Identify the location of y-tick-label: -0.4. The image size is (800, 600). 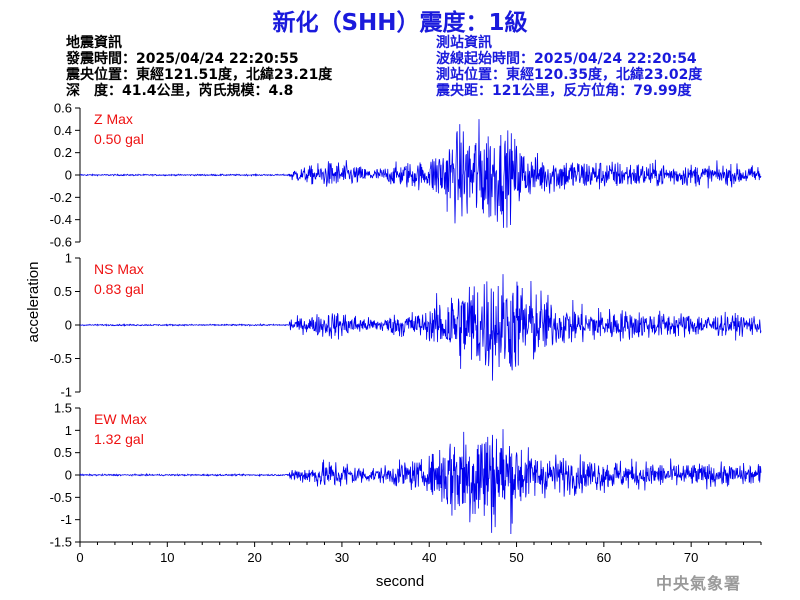
(61, 219).